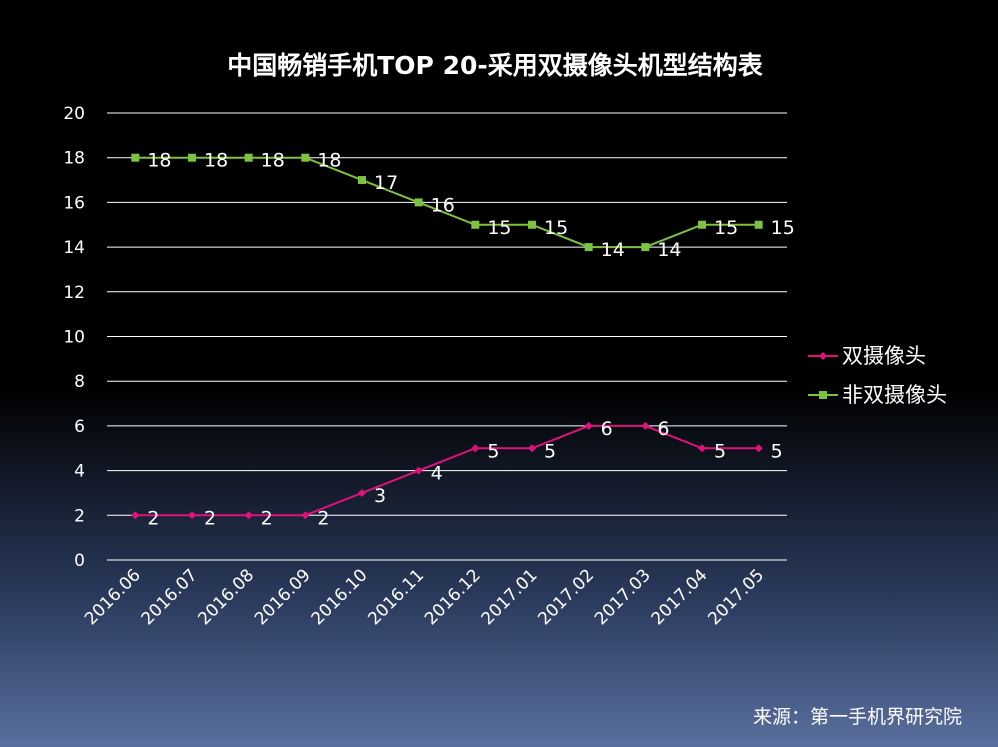 The image size is (998, 747). I want to click on x-tick-label: 2017.02, so click(566, 597).